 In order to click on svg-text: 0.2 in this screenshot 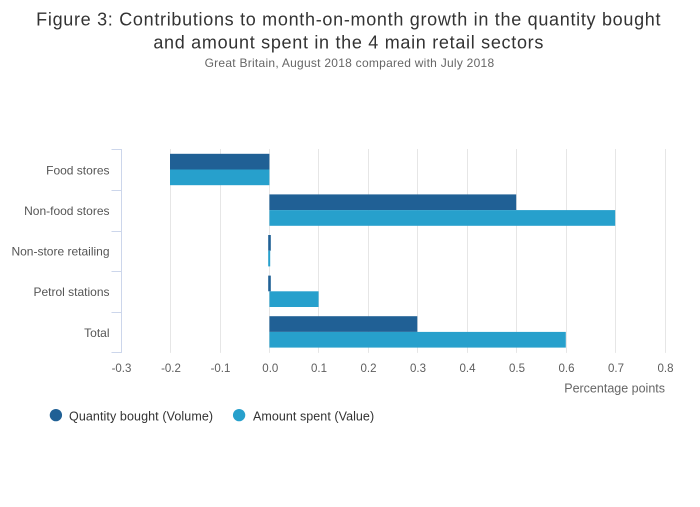, I will do `click(369, 369)`.